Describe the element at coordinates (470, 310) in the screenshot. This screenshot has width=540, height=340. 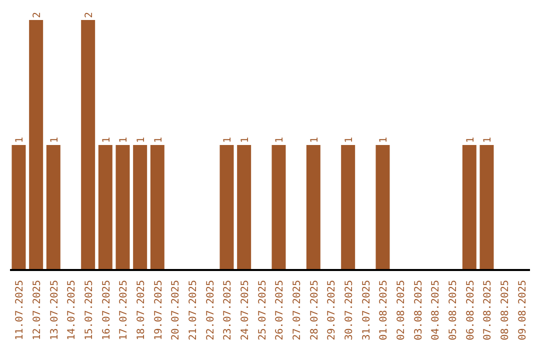
I see `x-tick-label: 06.08.2025` at that location.